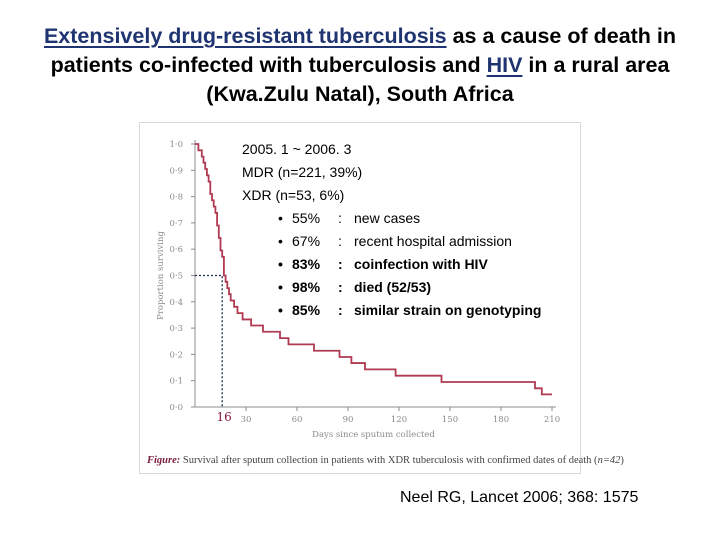 This screenshot has height=540, width=720. What do you see at coordinates (176, 277) in the screenshot?
I see `y-tick-label: 0·5` at bounding box center [176, 277].